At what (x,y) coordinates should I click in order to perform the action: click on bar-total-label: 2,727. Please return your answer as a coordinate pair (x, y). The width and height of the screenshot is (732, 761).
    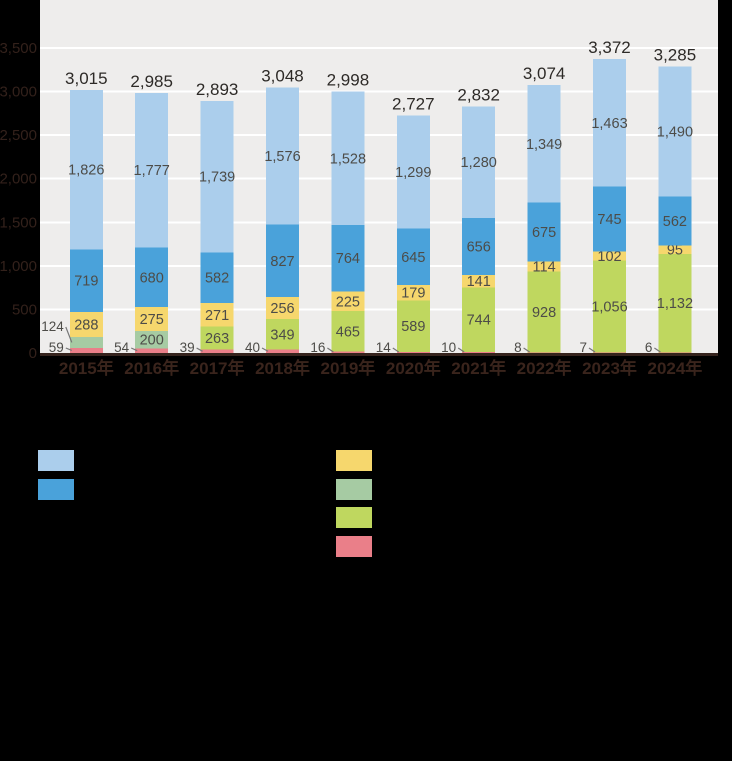
    Looking at the image, I should click on (413, 103).